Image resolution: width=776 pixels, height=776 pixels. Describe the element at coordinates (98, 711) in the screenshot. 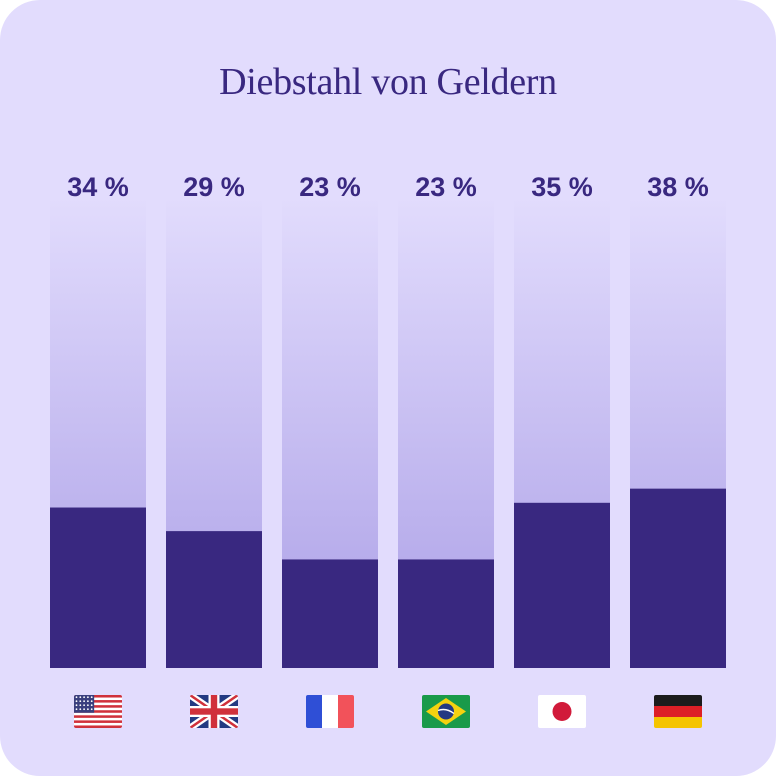

I see `us-flag-icon` at that location.